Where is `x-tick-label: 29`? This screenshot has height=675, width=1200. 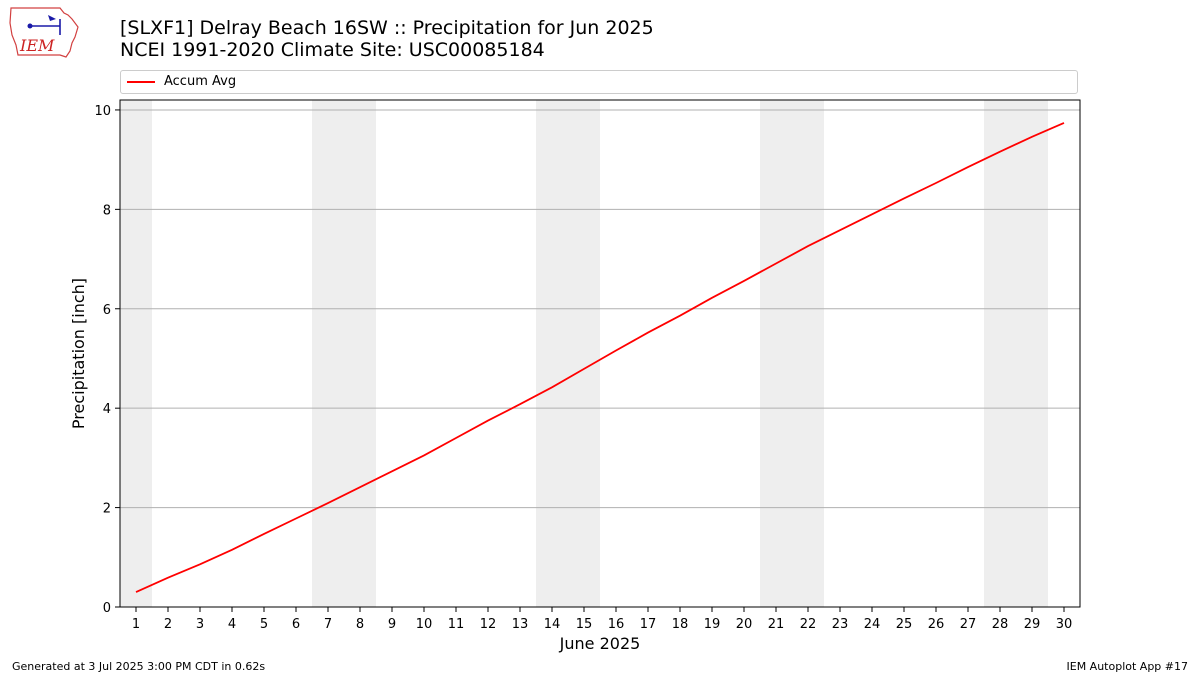
x-tick-label: 29 is located at coordinates (1032, 624).